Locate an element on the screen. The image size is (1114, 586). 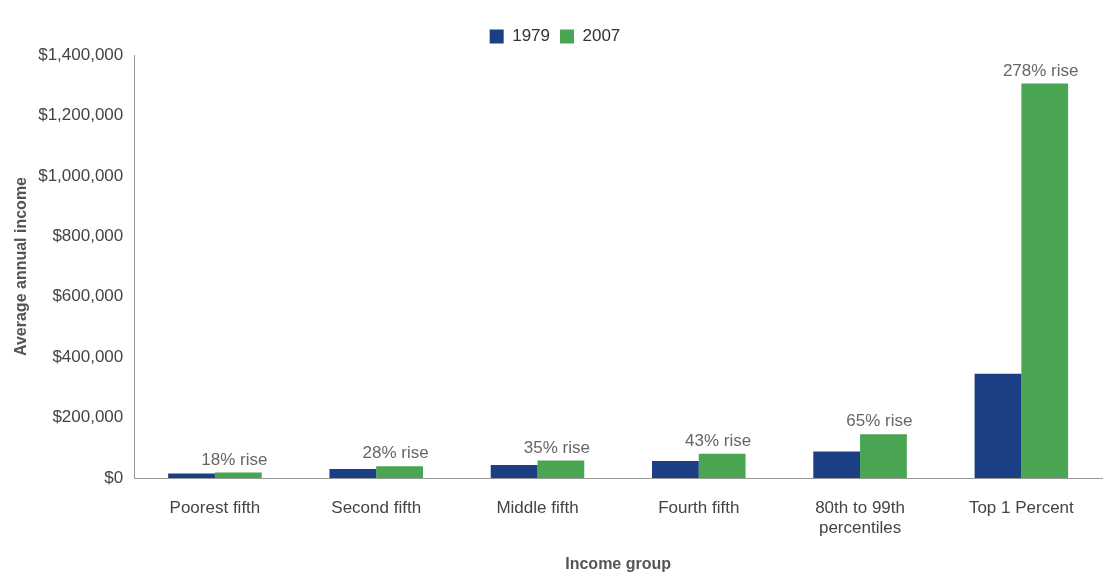
y-tick-label: $600,000 is located at coordinates (88, 296).